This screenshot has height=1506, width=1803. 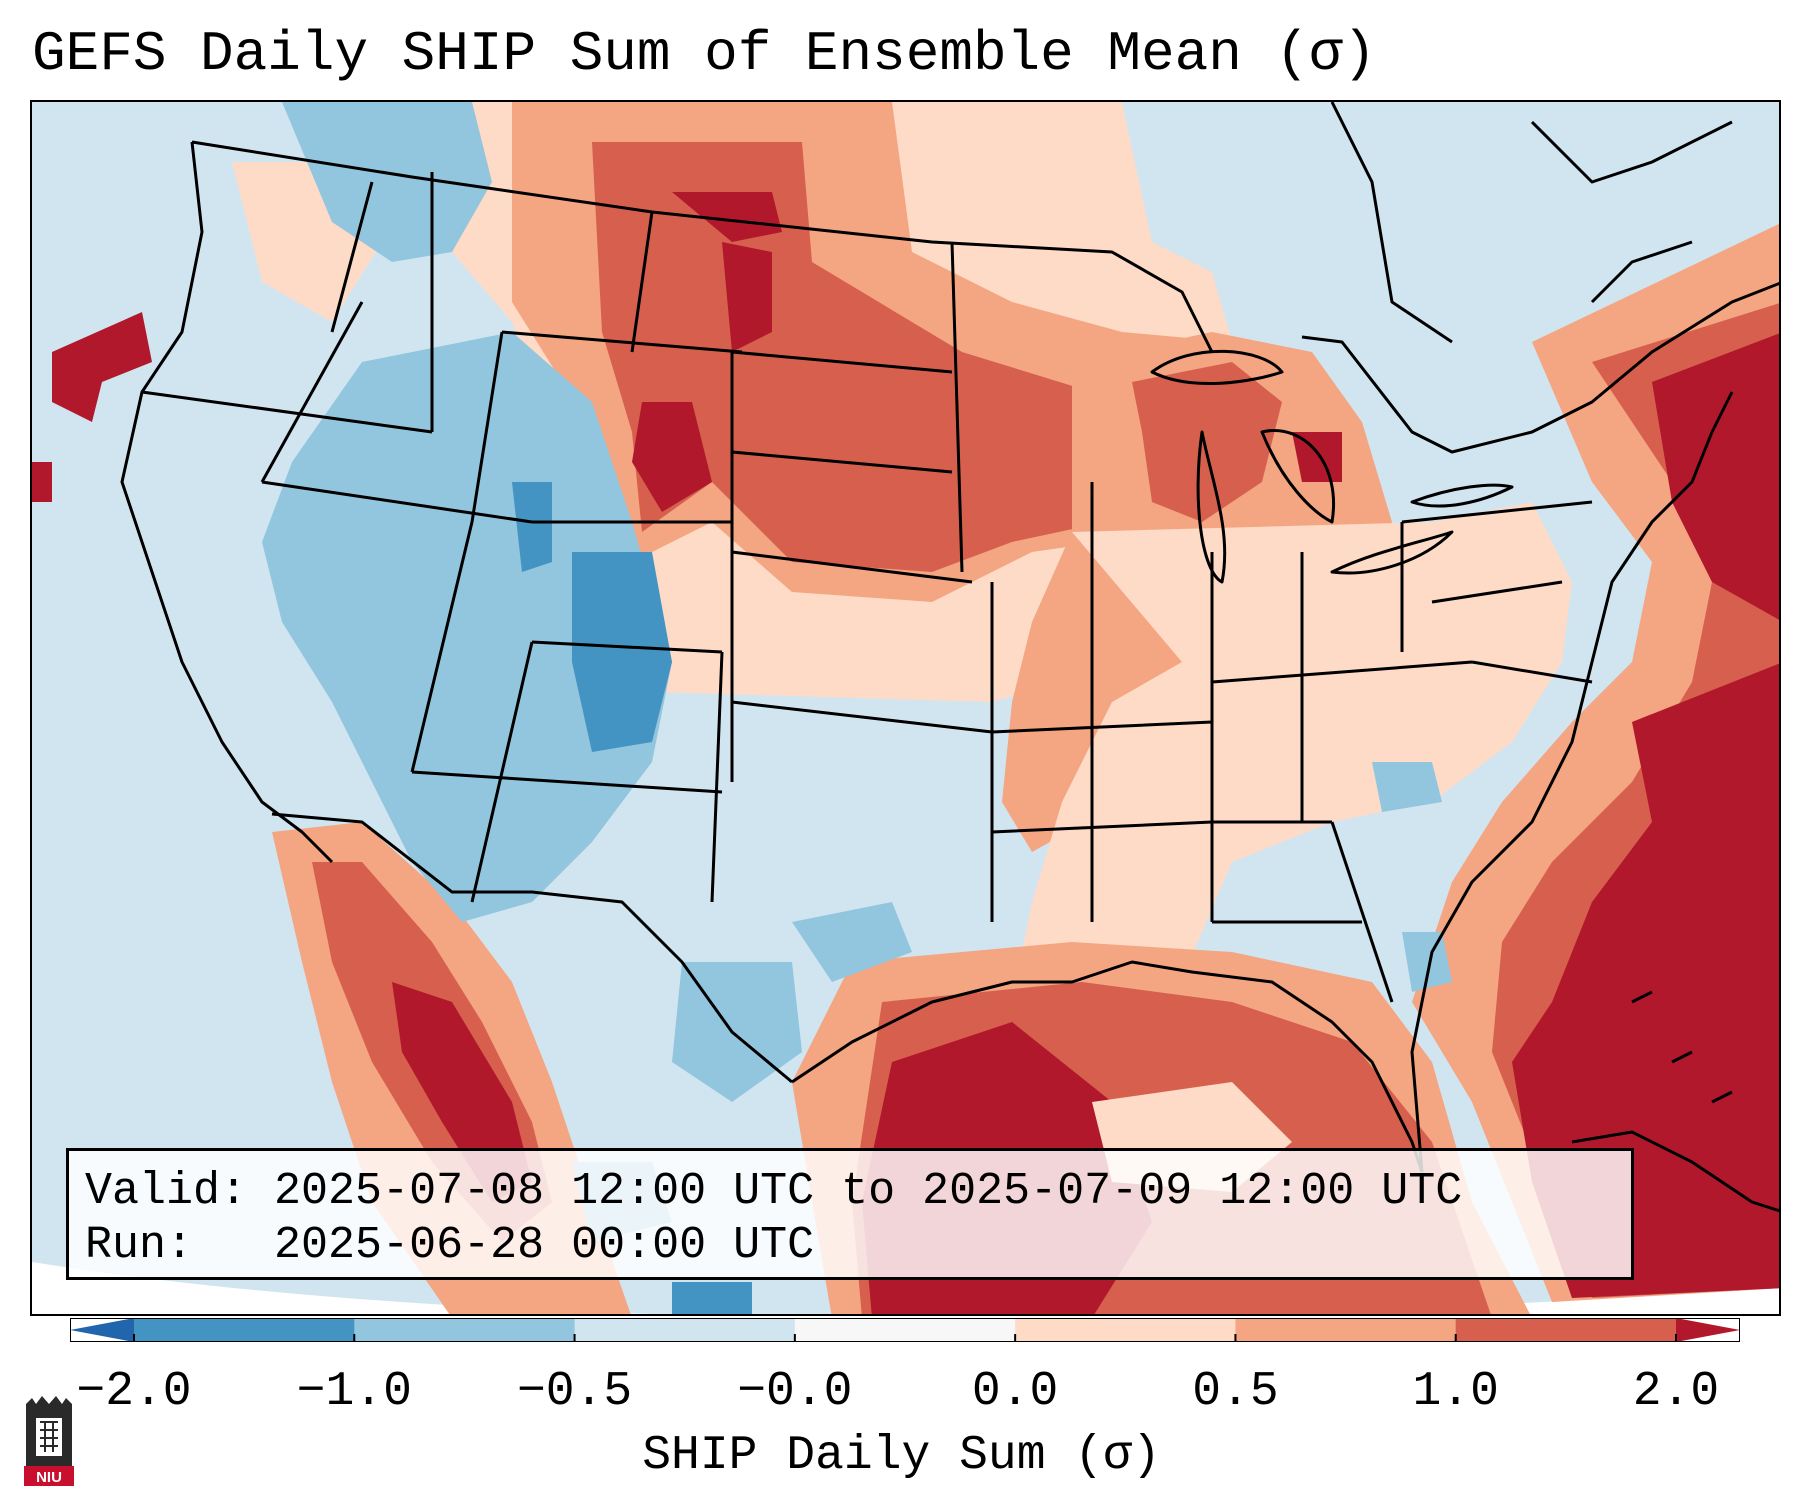 What do you see at coordinates (49, 1441) in the screenshot?
I see `niu-logo: NIU` at bounding box center [49, 1441].